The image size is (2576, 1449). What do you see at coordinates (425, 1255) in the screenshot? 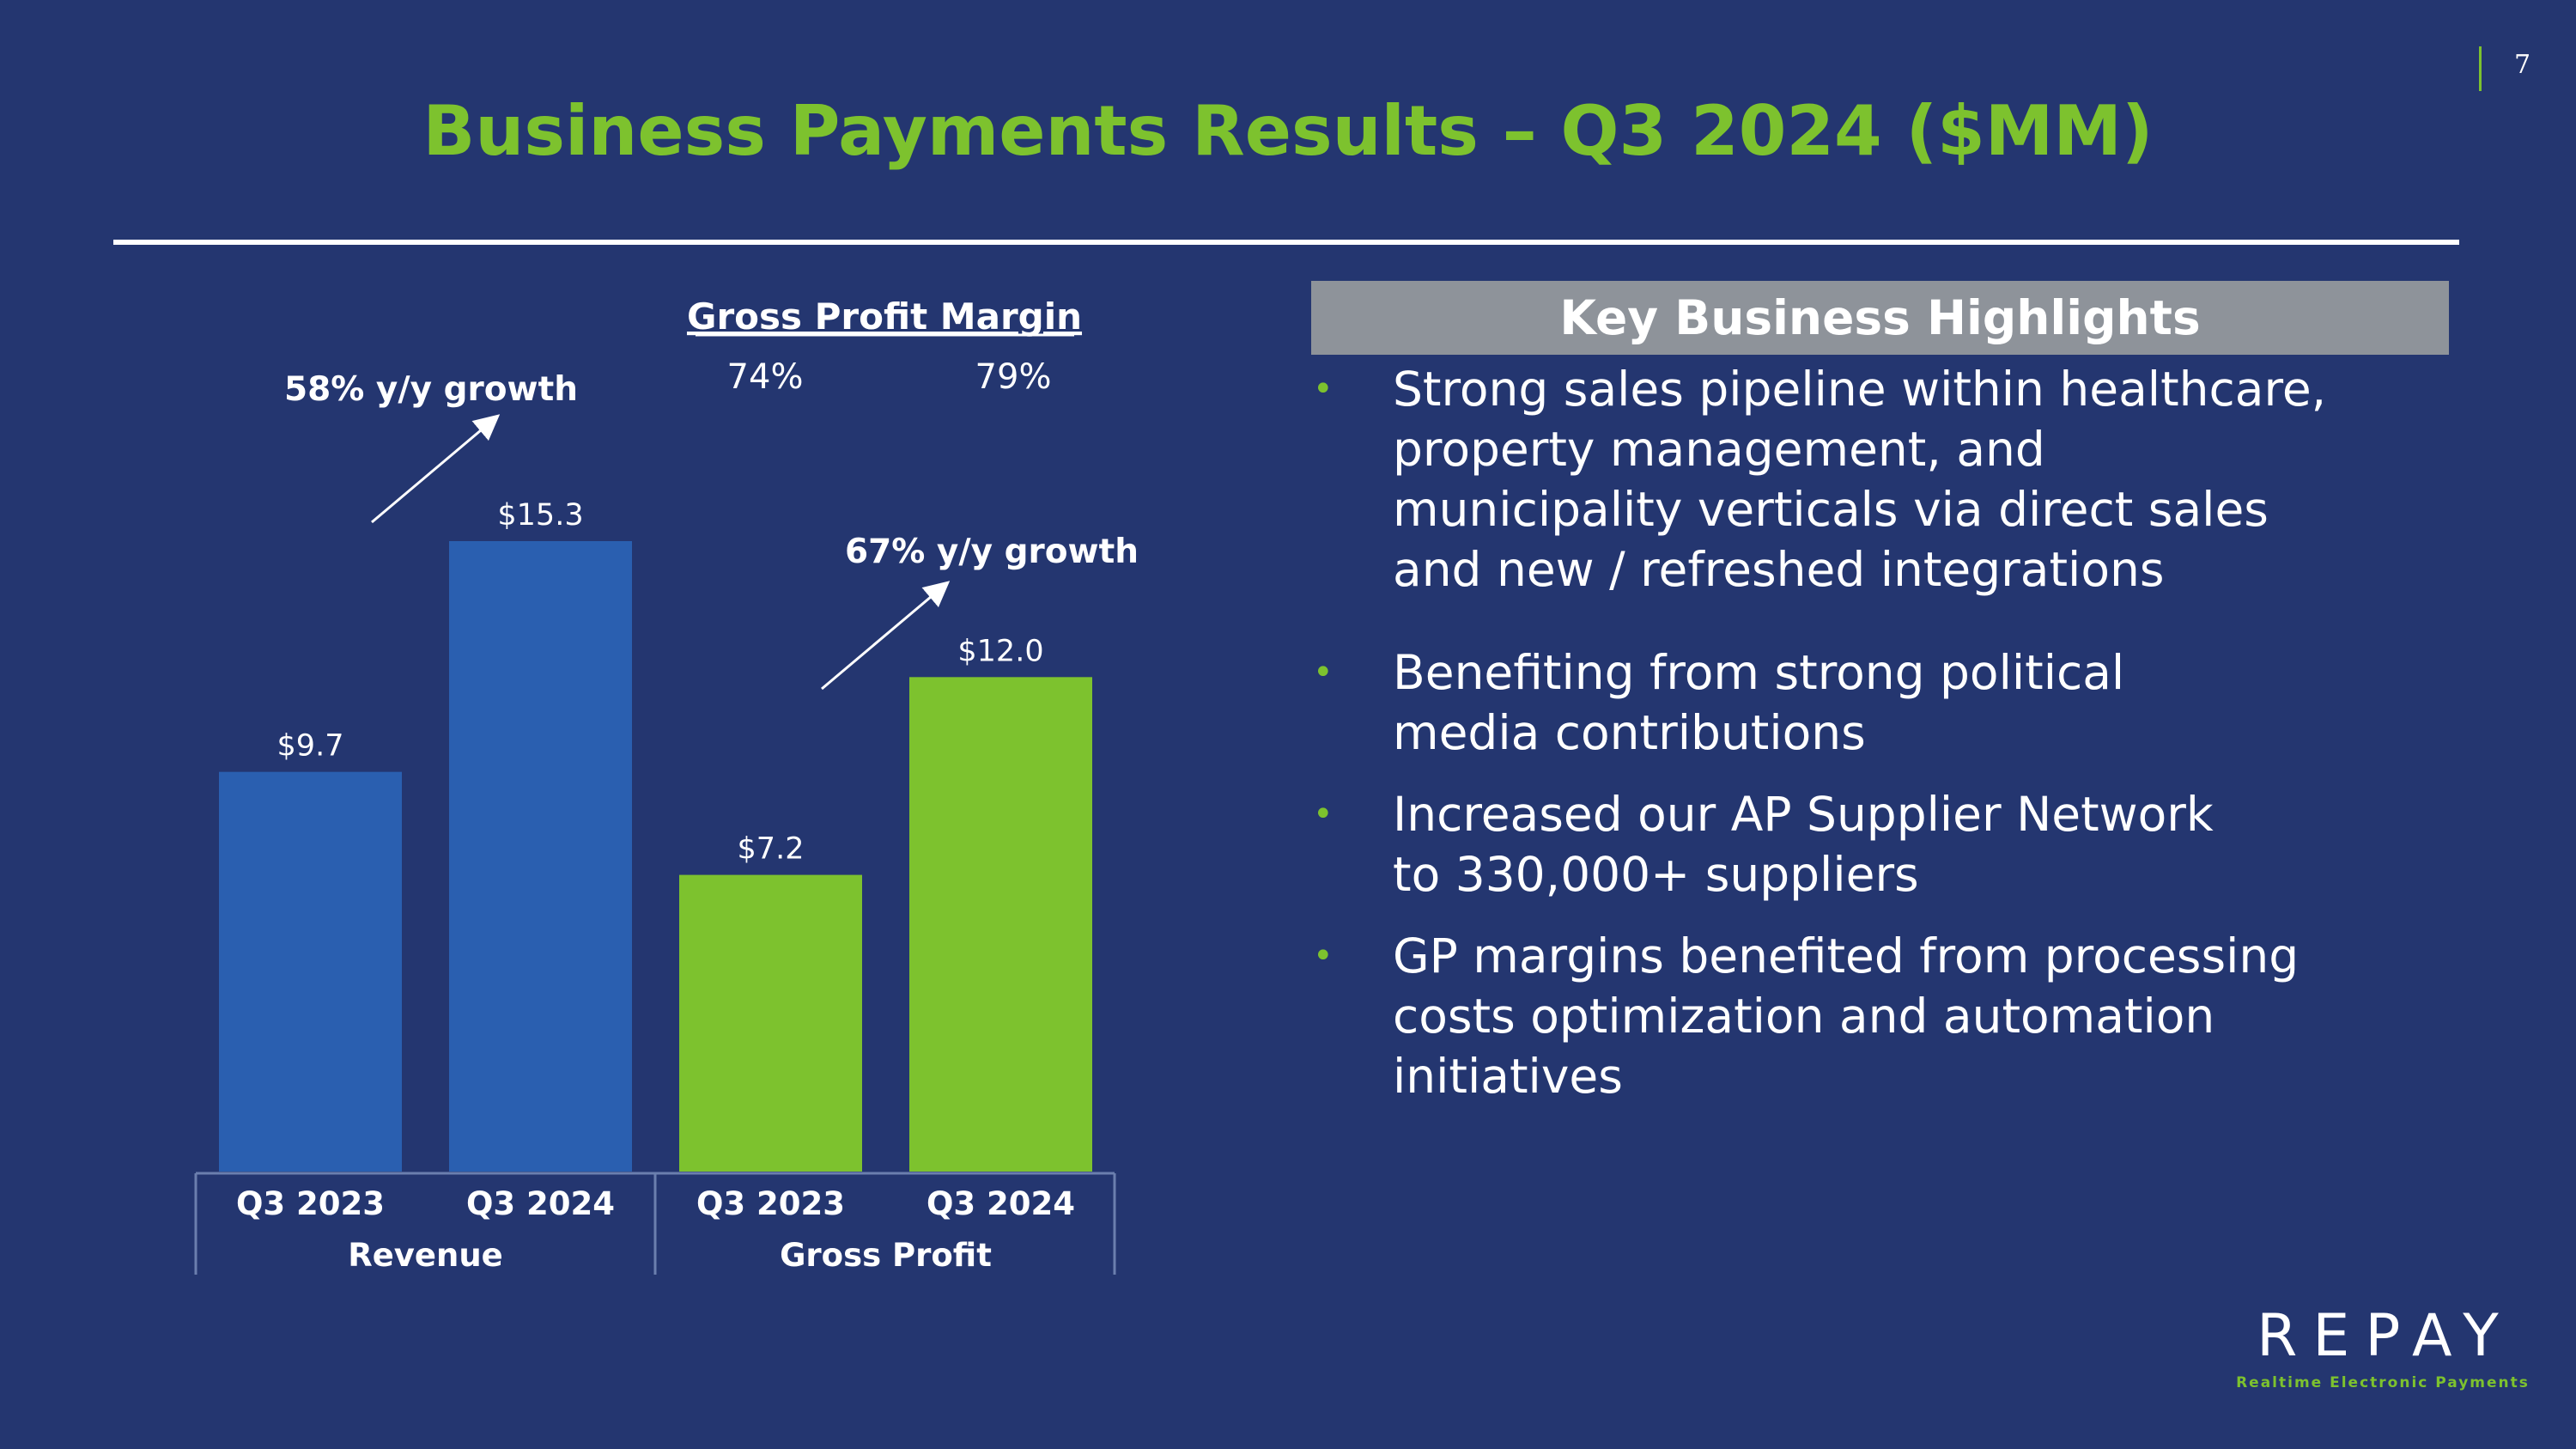
I see `group-label: Revenue` at bounding box center [425, 1255].